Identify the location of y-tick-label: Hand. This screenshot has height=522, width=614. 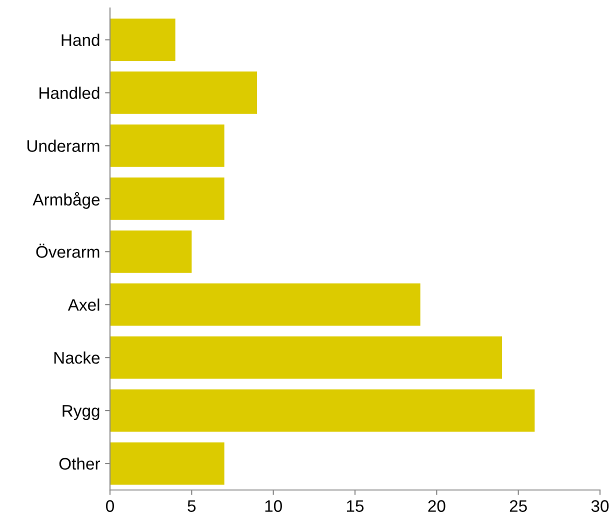
(81, 40).